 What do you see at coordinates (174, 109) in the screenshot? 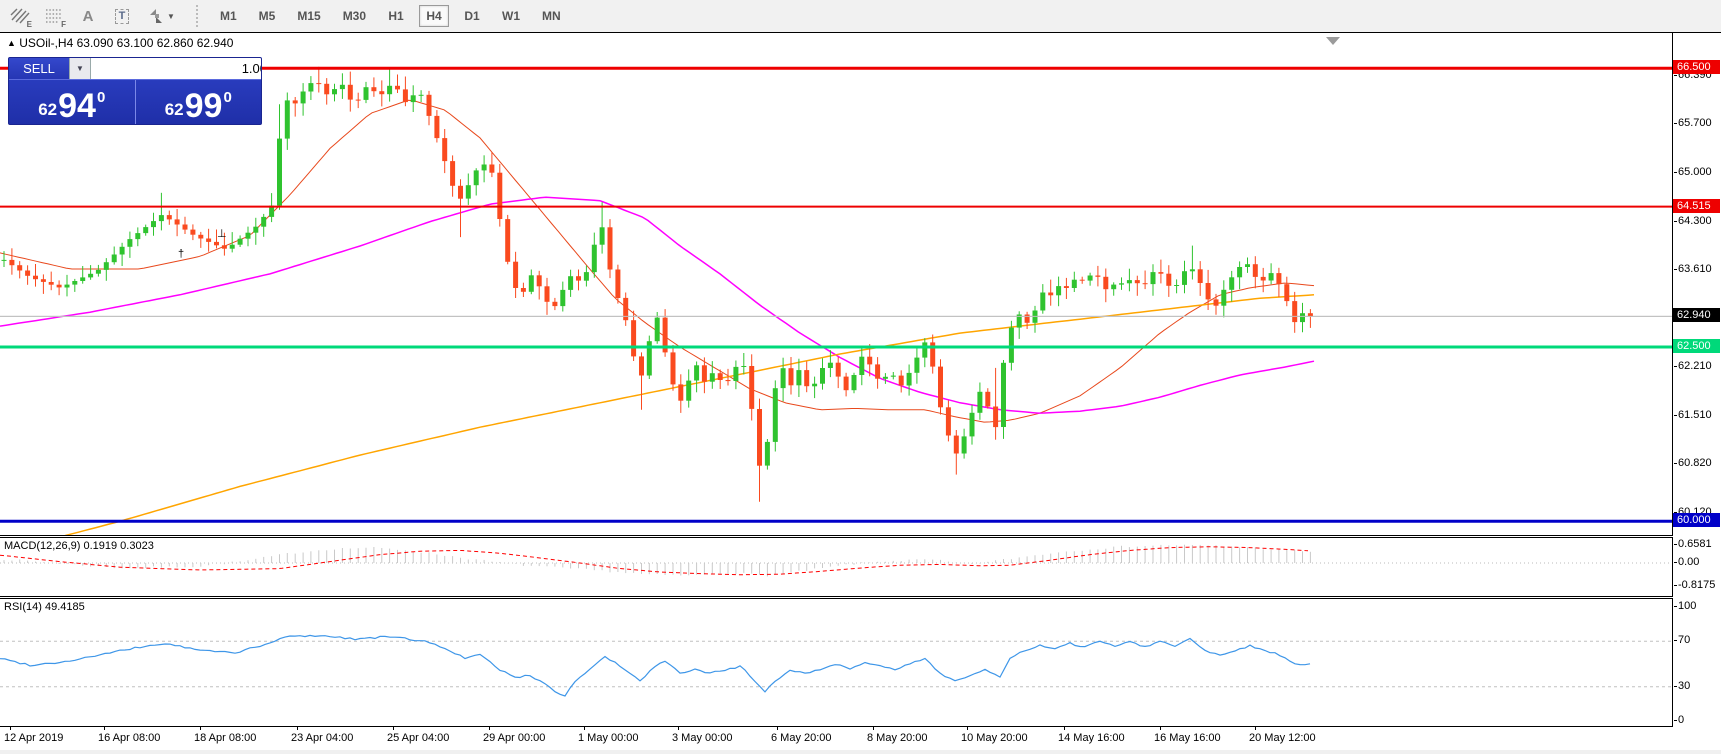
I see `buy-price-prefix: 62` at bounding box center [174, 109].